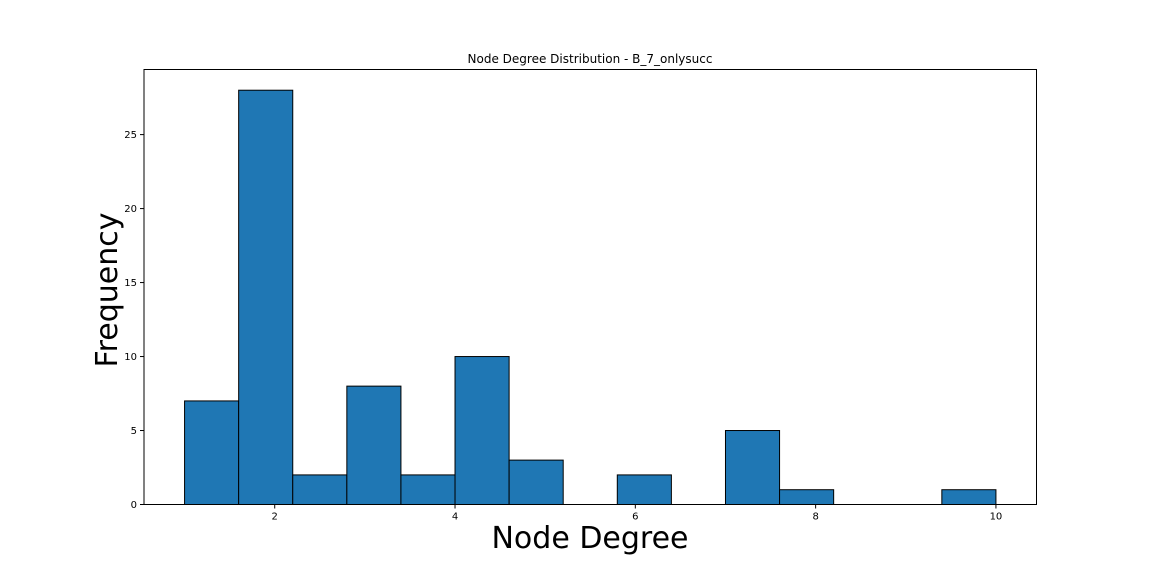 The image size is (1152, 576). What do you see at coordinates (134, 505) in the screenshot?
I see `y-tick-label: 0` at bounding box center [134, 505].